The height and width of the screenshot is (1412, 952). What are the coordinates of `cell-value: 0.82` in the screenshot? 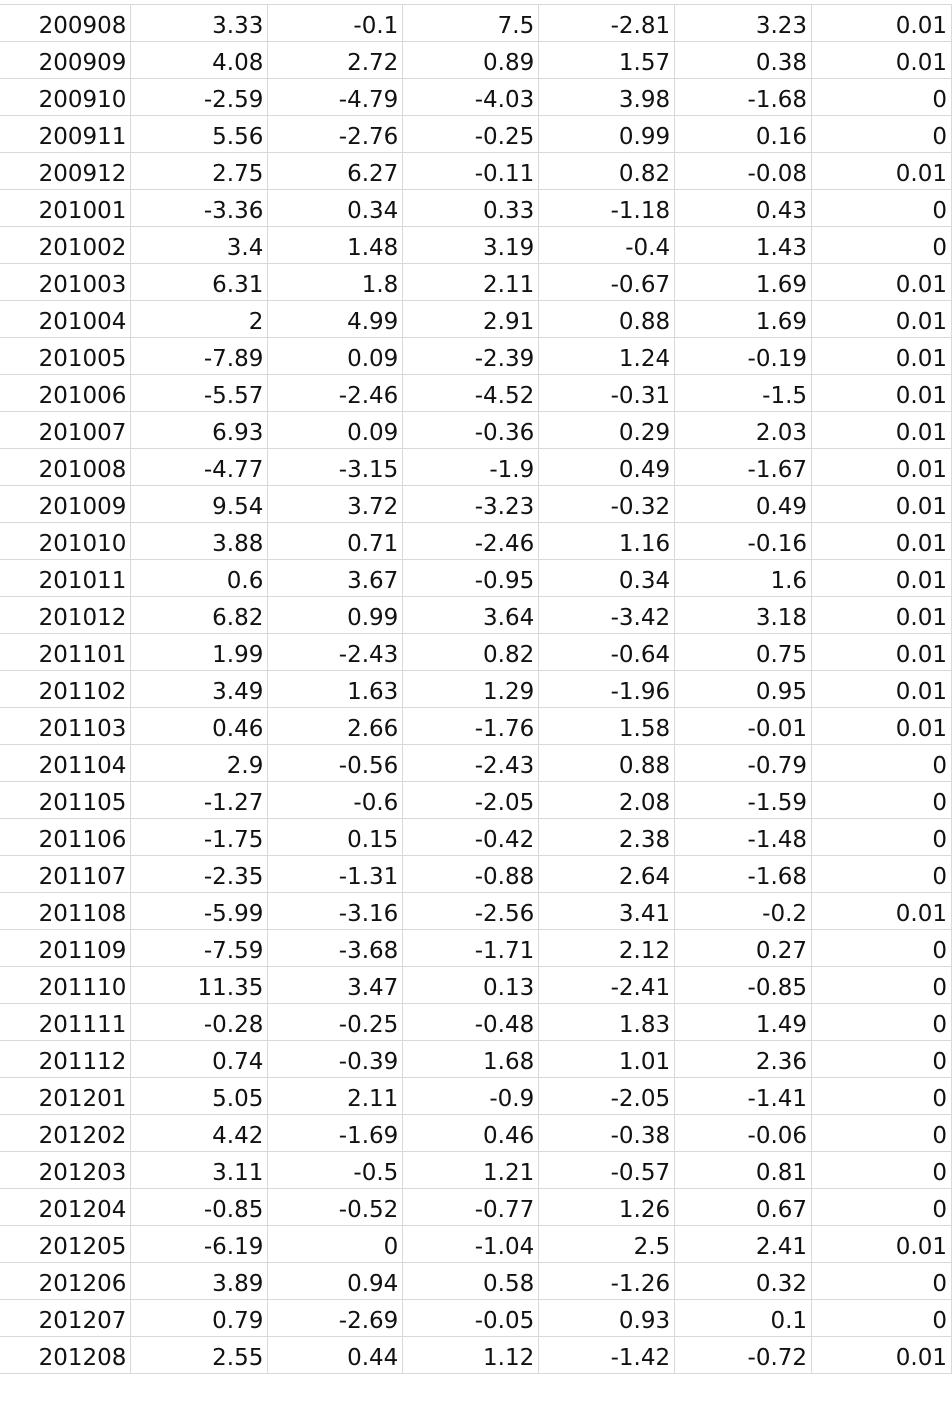 It's located at (471, 652).